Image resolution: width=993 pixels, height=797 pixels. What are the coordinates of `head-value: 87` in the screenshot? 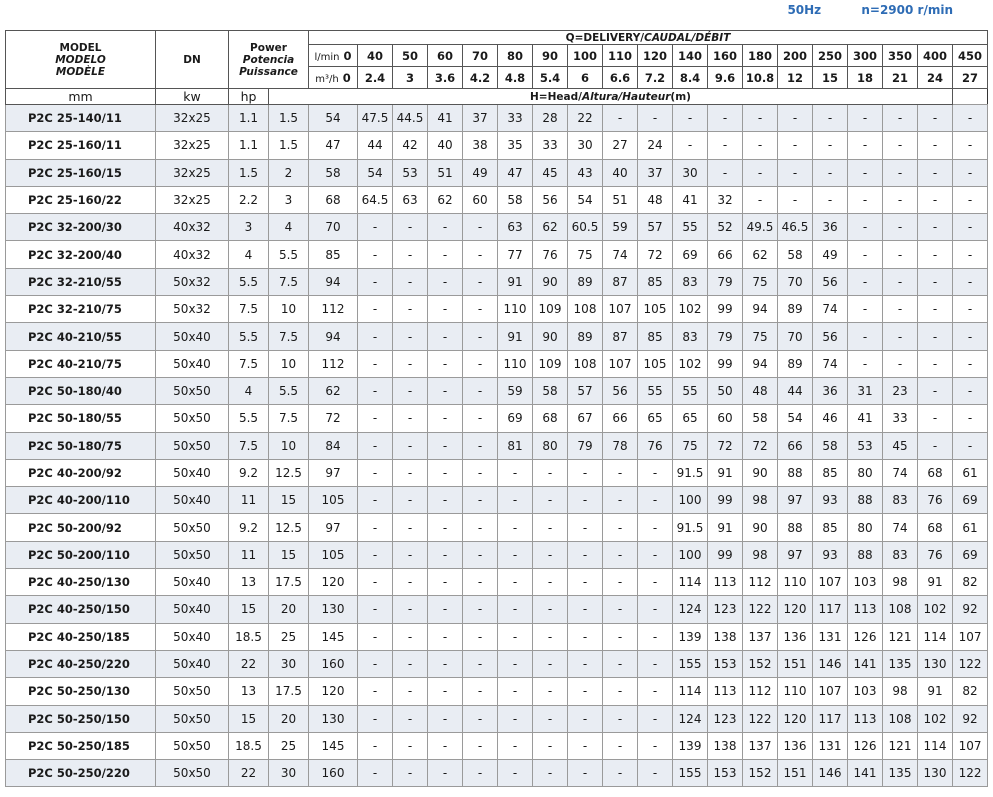 It's located at (620, 282).